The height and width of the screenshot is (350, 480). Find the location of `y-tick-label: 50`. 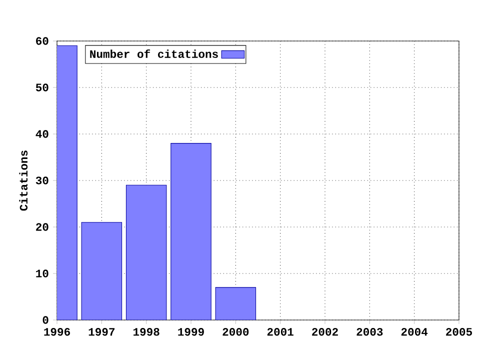

y-tick-label: 50 is located at coordinates (42, 88).